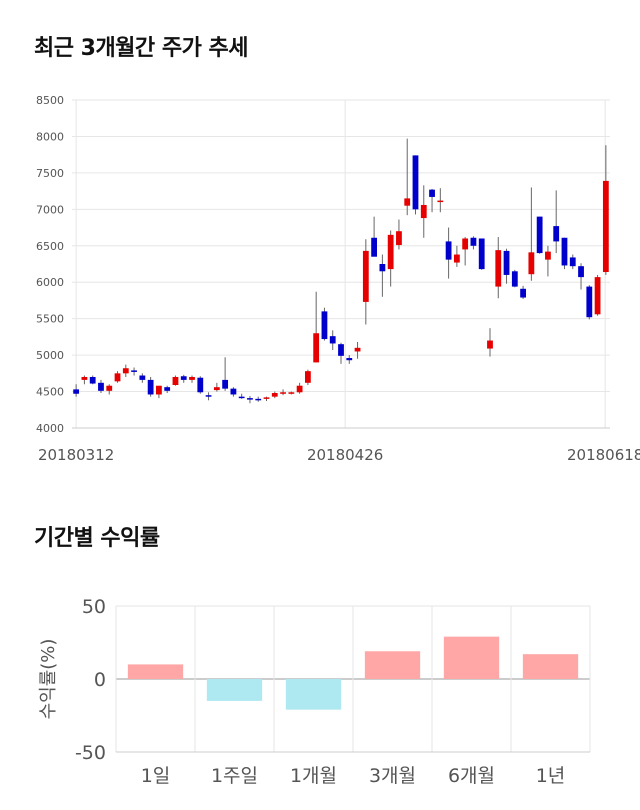 This screenshot has height=810, width=640. What do you see at coordinates (48, 679) in the screenshot?
I see `y-axis-label: 수익률(%)` at bounding box center [48, 679].